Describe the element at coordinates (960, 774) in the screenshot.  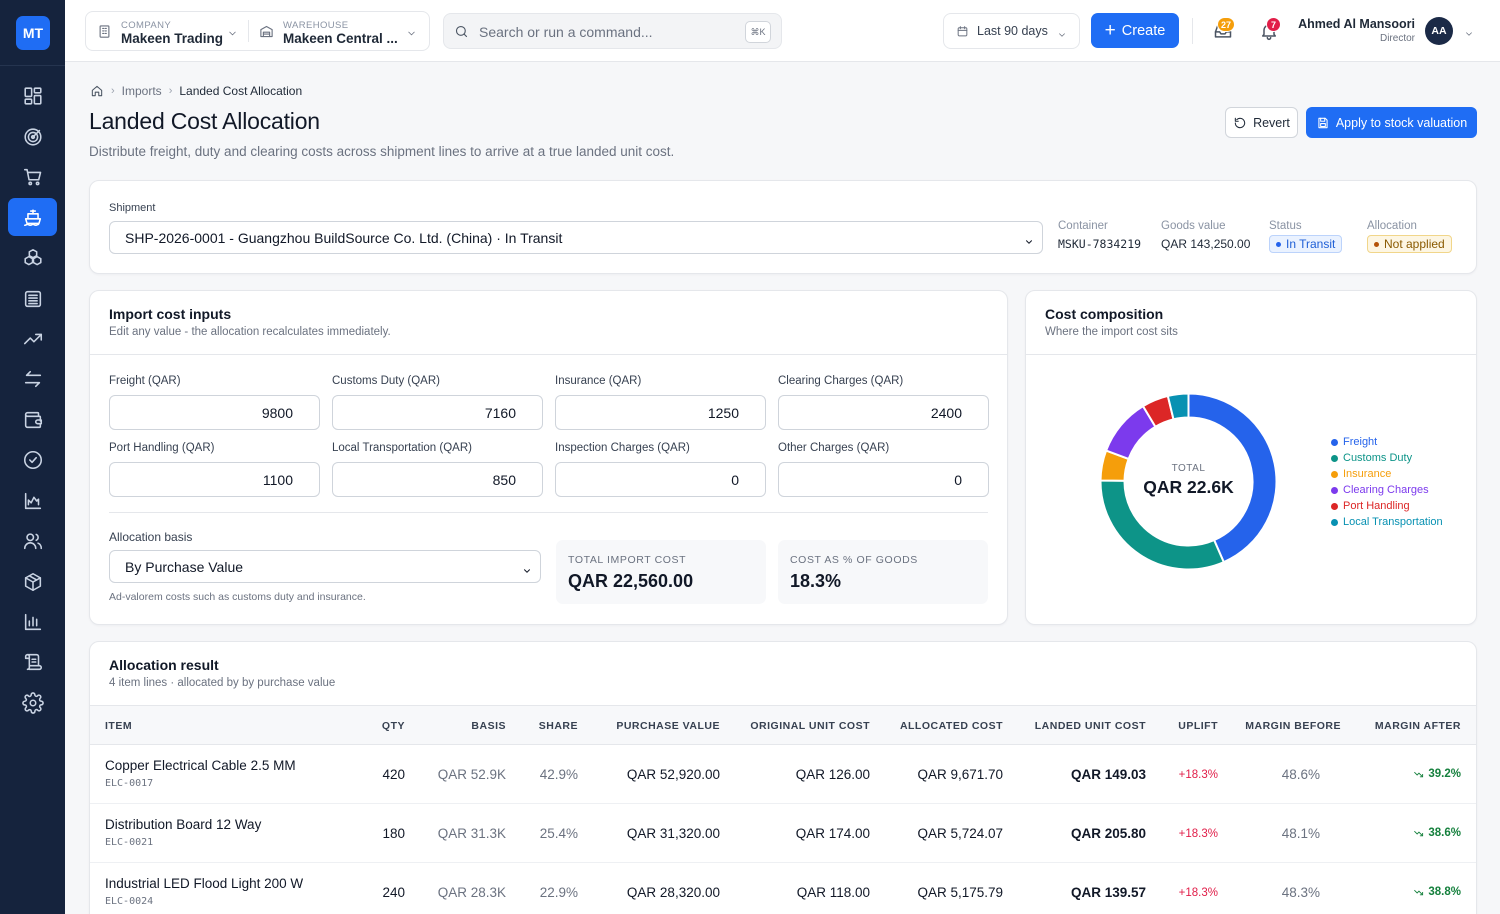
I see `cell-allocated-cost: QAR 9,671.70` at that location.